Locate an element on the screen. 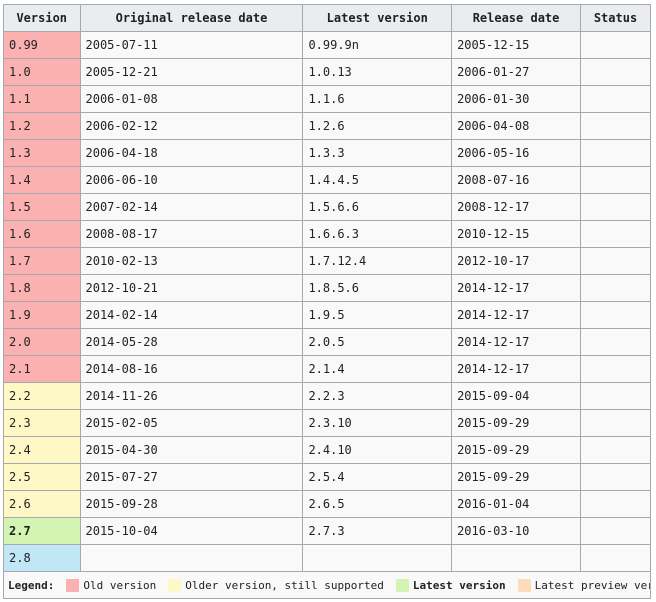 This screenshot has height=602, width=656. legend-item: Old version is located at coordinates (111, 585).